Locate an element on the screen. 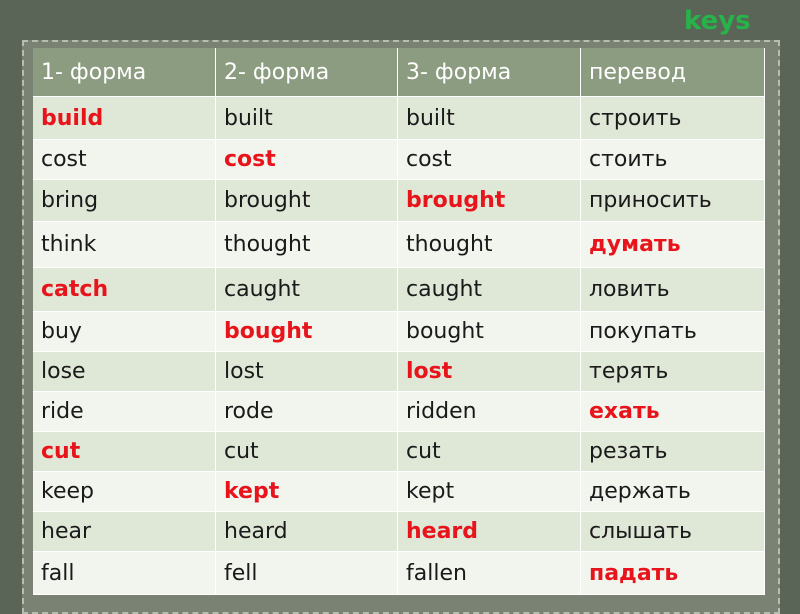  table-cell: rode is located at coordinates (307, 412).